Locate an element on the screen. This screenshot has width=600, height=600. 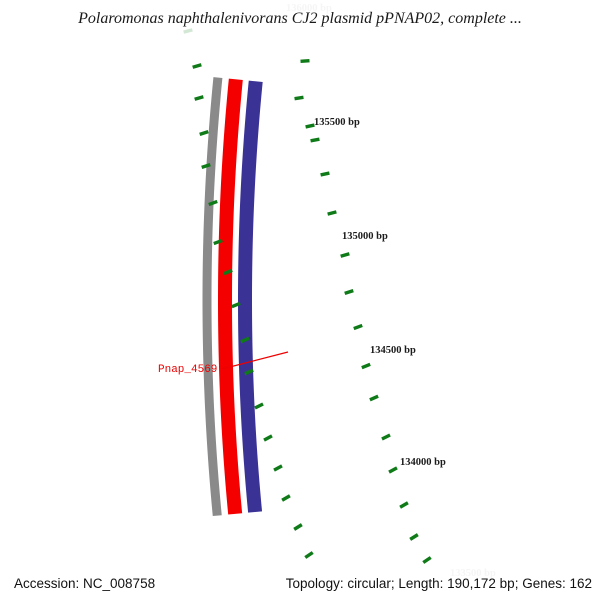
reverse-strand-band is located at coordinates (230, 296).